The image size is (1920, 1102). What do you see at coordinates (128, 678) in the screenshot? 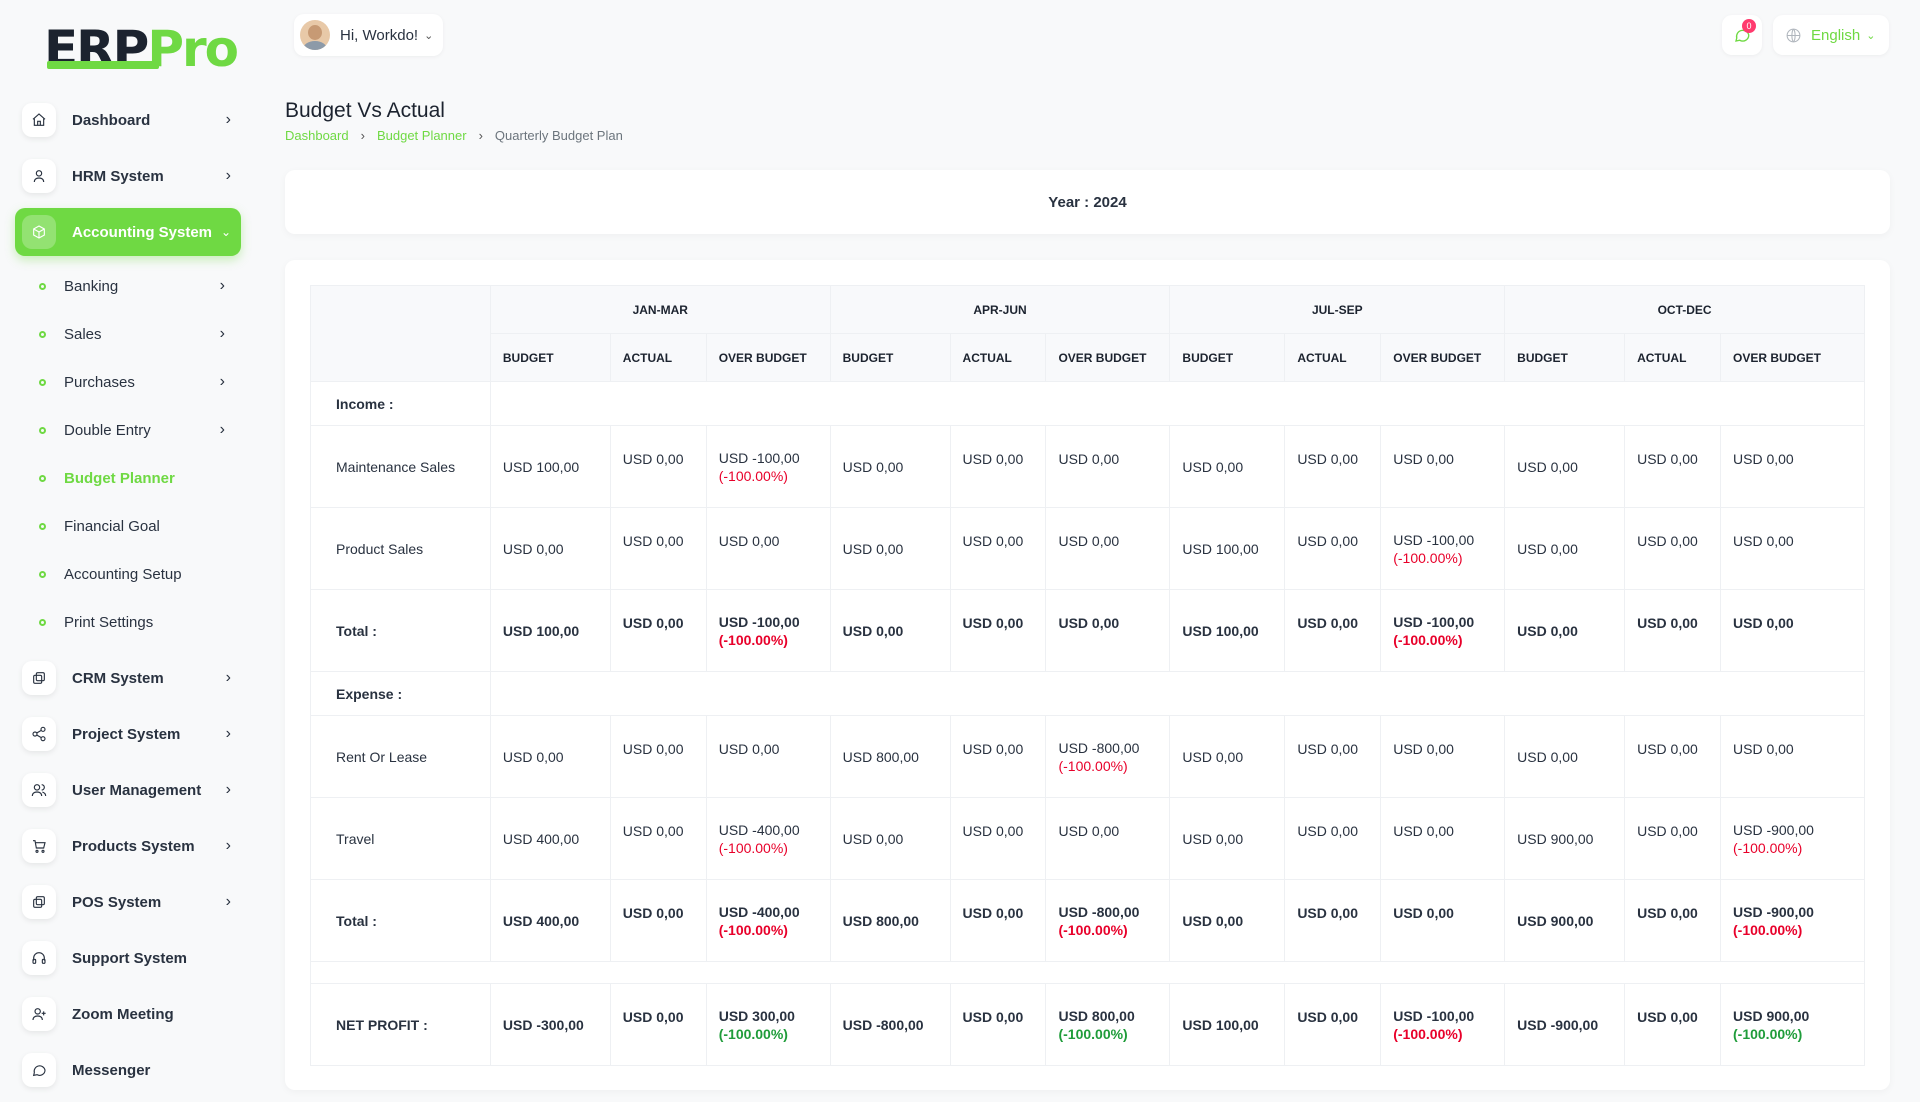
I see `sidebar-item-crm: CRM System ›` at bounding box center [128, 678].